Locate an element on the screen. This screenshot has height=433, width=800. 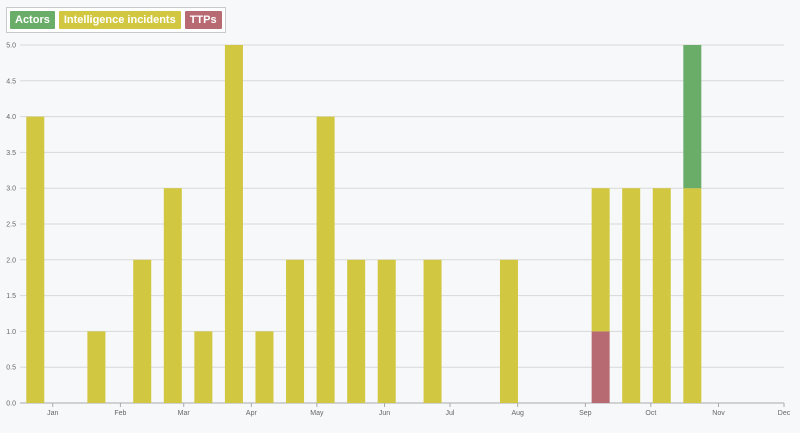
x-tick-label: Jan is located at coordinates (52, 413).